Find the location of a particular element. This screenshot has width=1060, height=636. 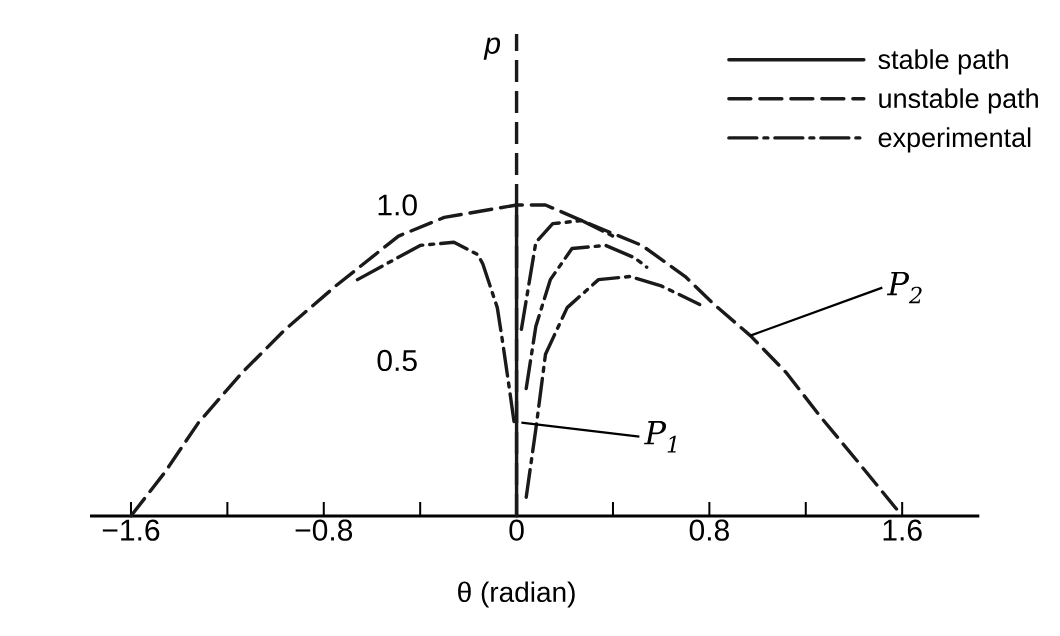

x-tick-label: −1.6 is located at coordinates (131, 530).